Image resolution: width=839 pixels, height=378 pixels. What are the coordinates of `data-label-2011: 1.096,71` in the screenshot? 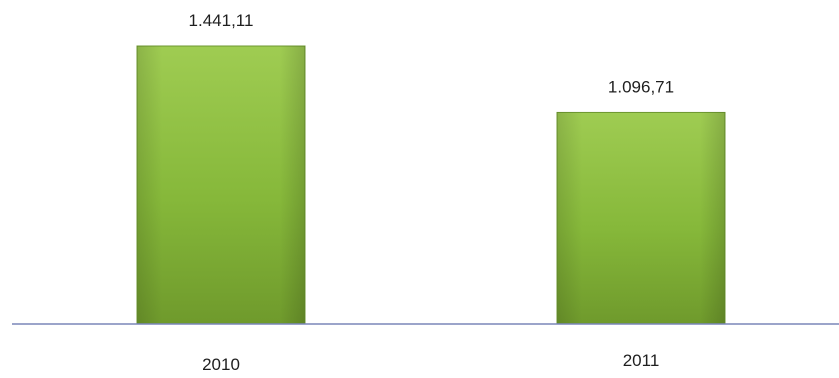 It's located at (641, 86).